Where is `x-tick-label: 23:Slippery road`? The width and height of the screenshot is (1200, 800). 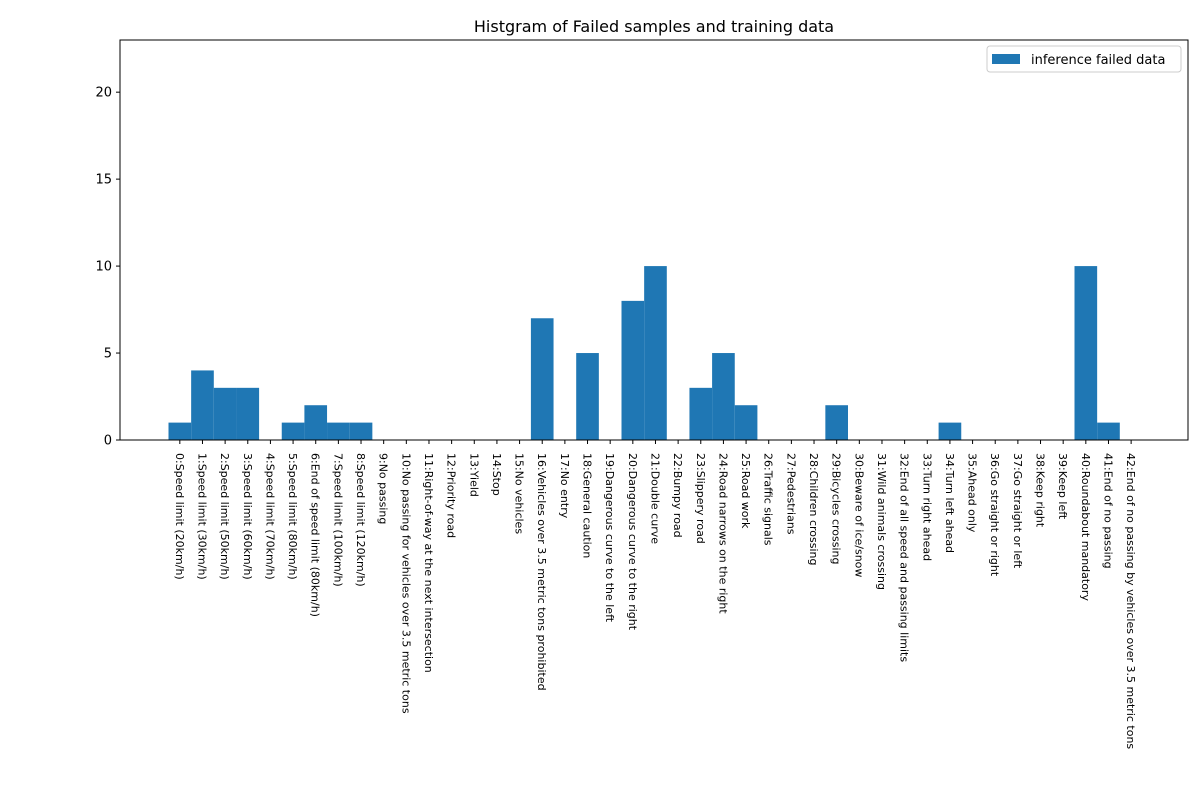
x-tick-label: 23:Slippery road is located at coordinates (700, 498).